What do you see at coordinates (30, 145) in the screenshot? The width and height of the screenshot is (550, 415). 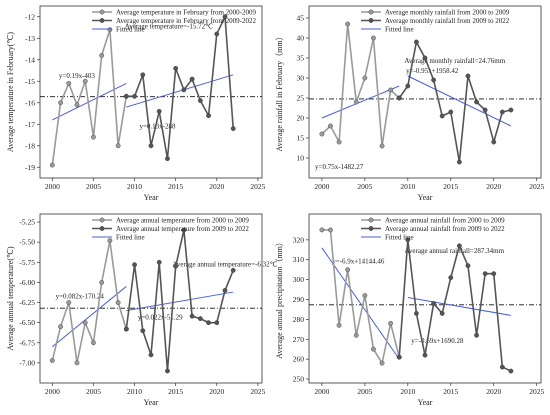 I see `y-tick-label: -18` at bounding box center [30, 145].